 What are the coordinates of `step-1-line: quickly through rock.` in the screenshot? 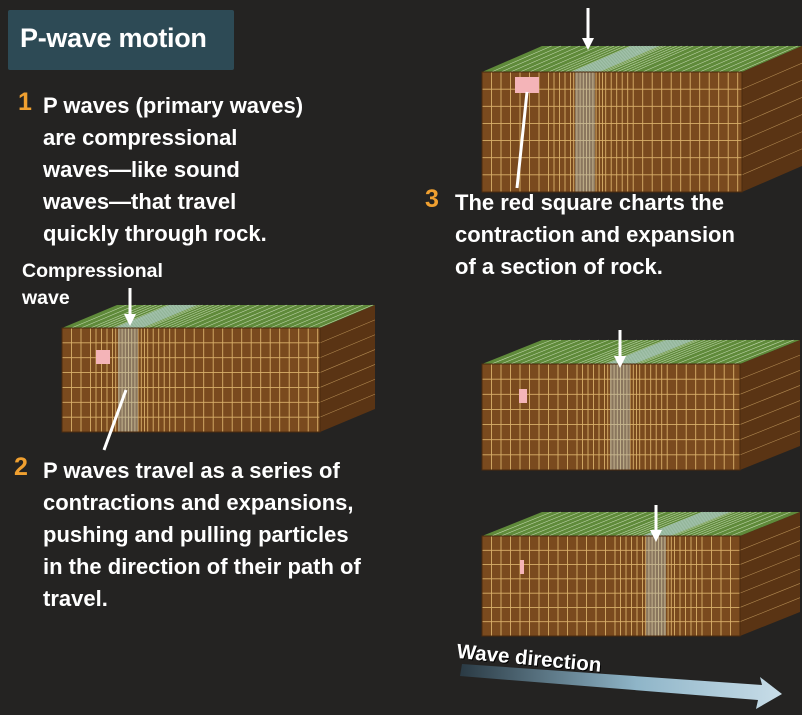 It's located at (155, 233).